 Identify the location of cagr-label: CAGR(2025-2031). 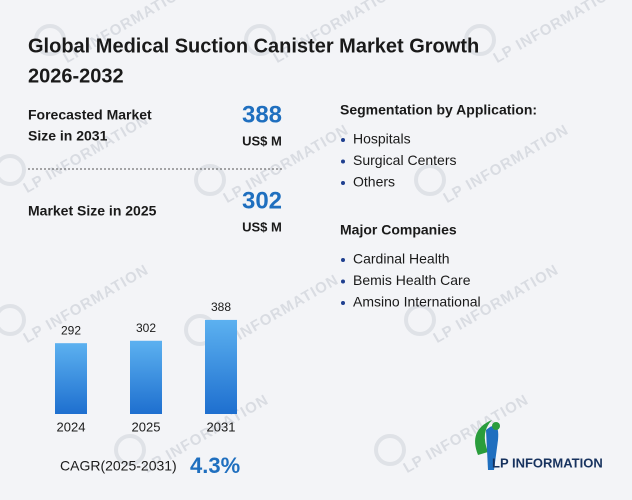
(118, 466).